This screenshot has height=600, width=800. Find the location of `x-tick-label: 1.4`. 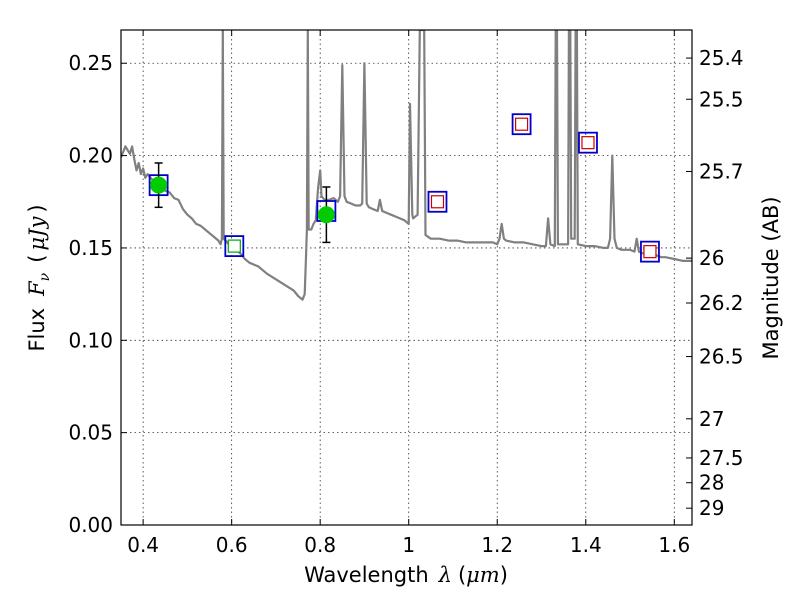

x-tick-label: 1.4 is located at coordinates (586, 545).